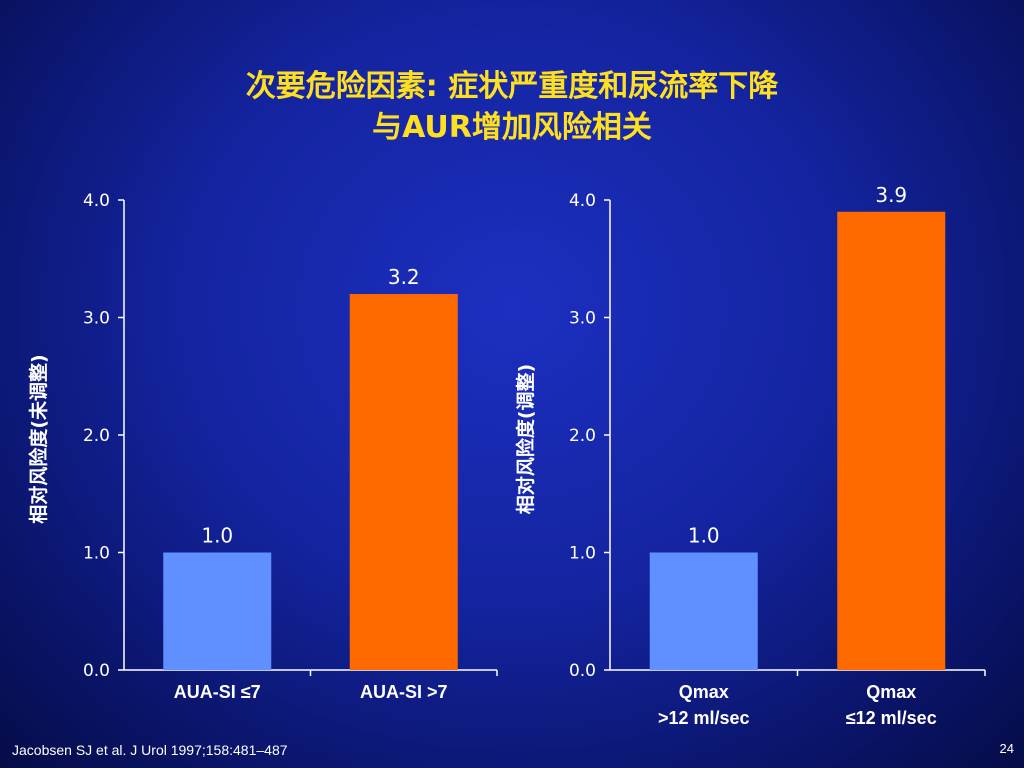  Describe the element at coordinates (582, 319) in the screenshot. I see `right-y-tick-label: 3.0` at that location.